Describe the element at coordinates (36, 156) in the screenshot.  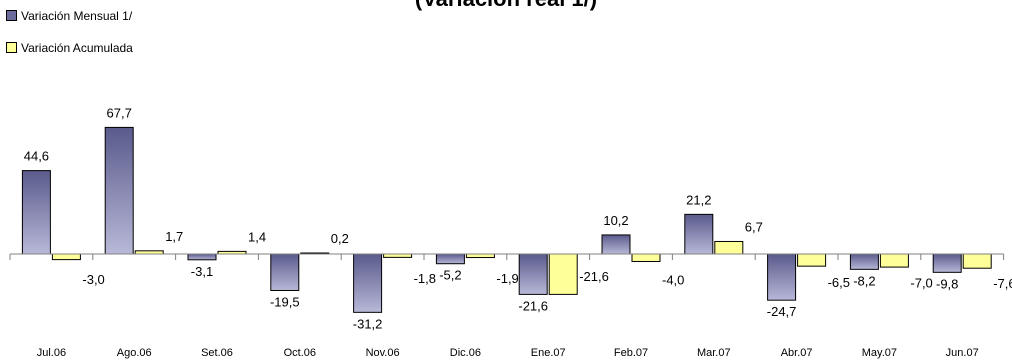
I see `data-label-mensual: 44,6` at that location.